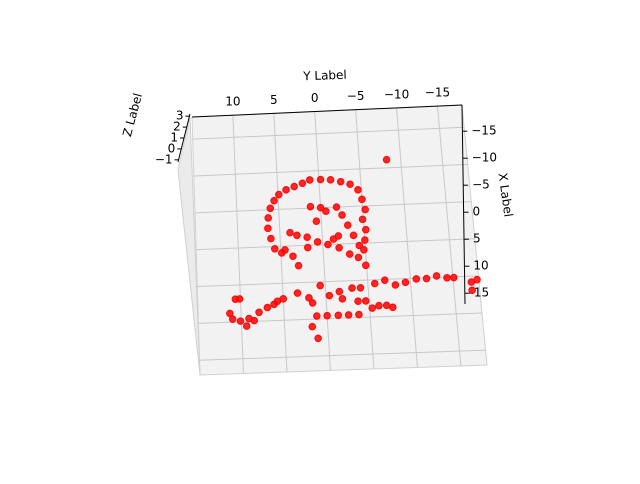 The height and width of the screenshot is (484, 640). Describe the element at coordinates (177, 127) in the screenshot. I see `z-tick-label: 2` at that location.